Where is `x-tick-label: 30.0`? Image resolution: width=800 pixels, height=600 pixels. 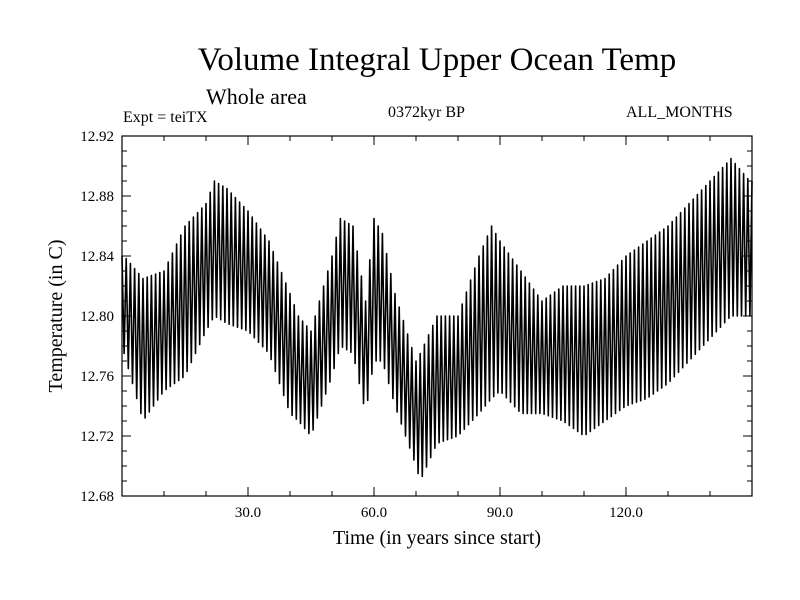 x-tick-label: 30.0 is located at coordinates (248, 513).